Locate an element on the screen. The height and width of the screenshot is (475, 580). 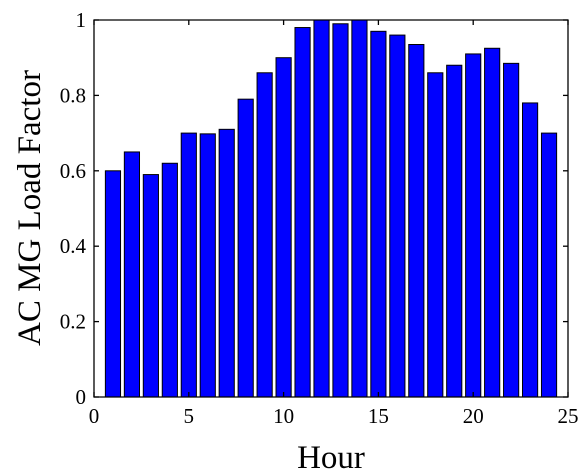
x-tick-label: 15 is located at coordinates (378, 416).